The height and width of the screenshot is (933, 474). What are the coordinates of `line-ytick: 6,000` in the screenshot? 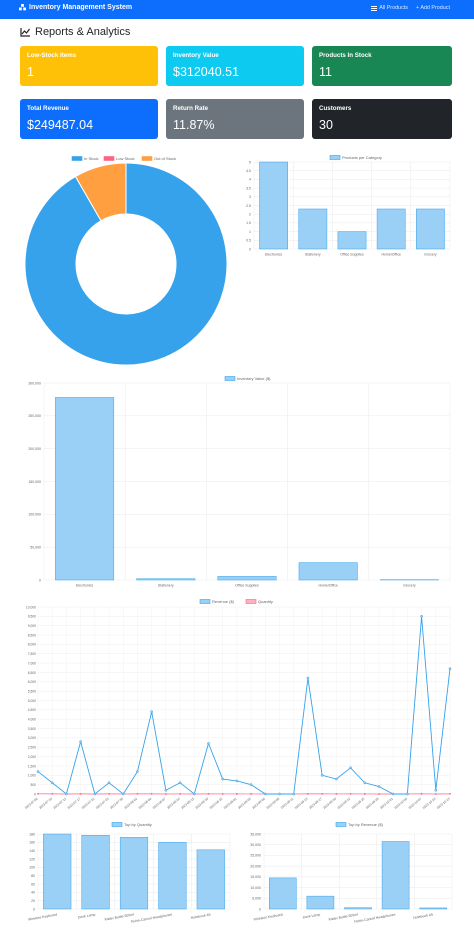 It's located at (32, 682).